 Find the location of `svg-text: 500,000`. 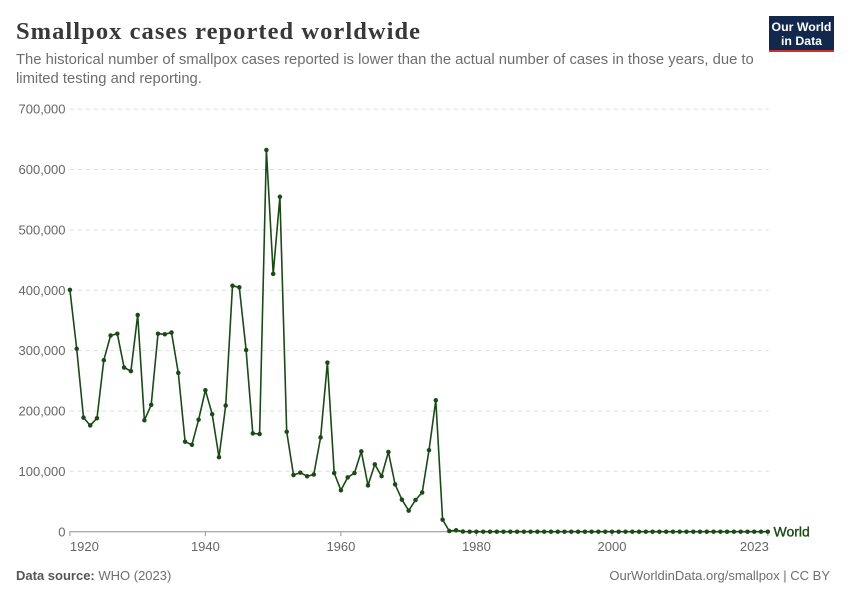

svg-text: 500,000 is located at coordinates (42, 230).